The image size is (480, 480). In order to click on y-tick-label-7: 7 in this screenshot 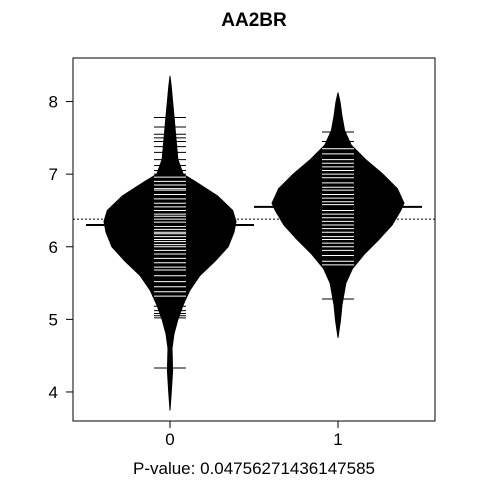, I will do `click(53, 174)`.